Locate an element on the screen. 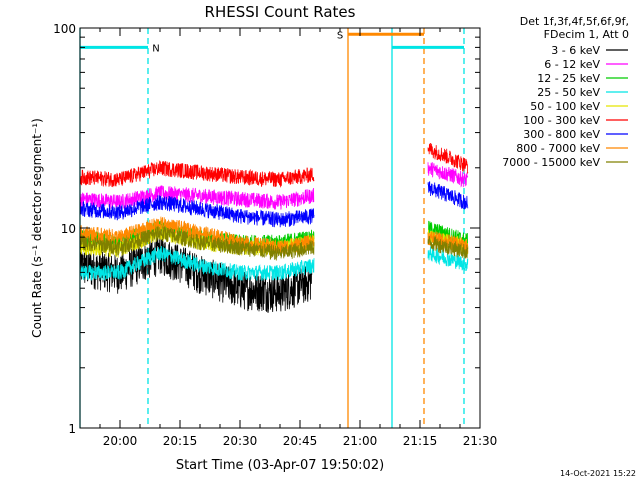 This screenshot has width=640, height=480. legend-label-4: 50 - 100 keV is located at coordinates (565, 106).